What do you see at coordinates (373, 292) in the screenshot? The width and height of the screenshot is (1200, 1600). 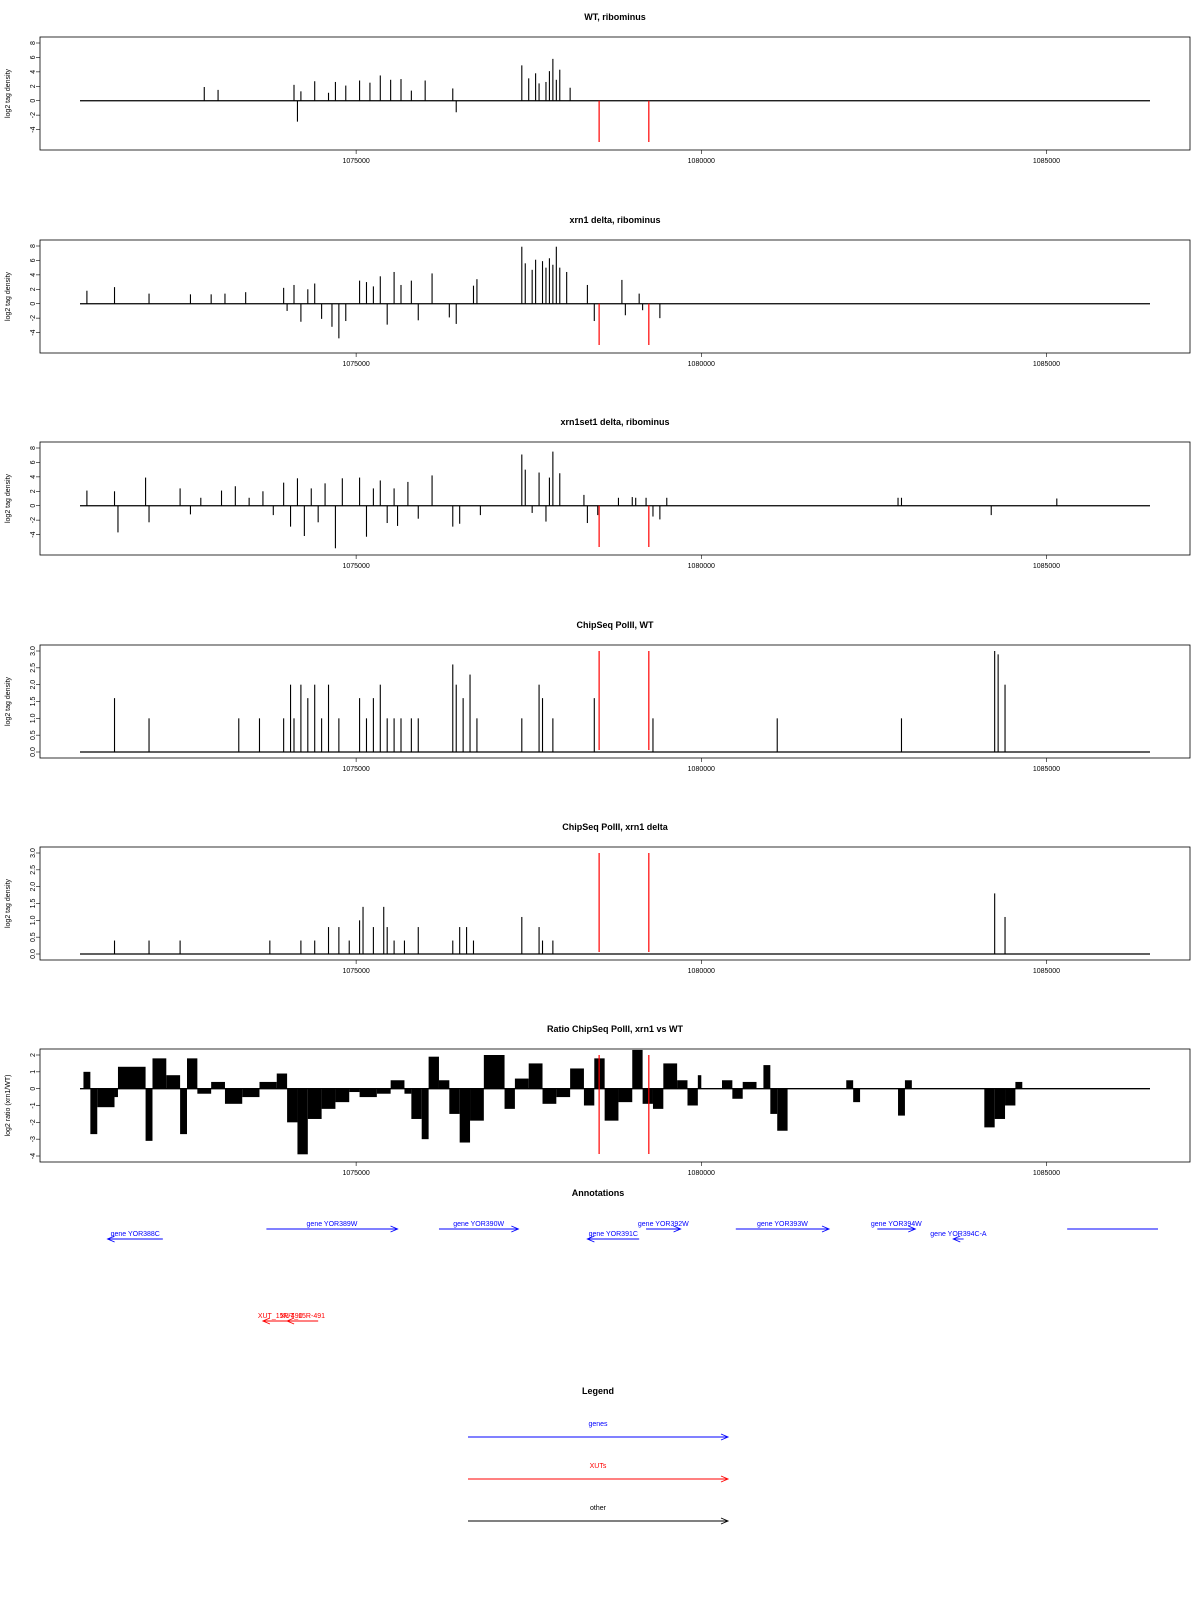 I see `data-marks` at bounding box center [373, 292].